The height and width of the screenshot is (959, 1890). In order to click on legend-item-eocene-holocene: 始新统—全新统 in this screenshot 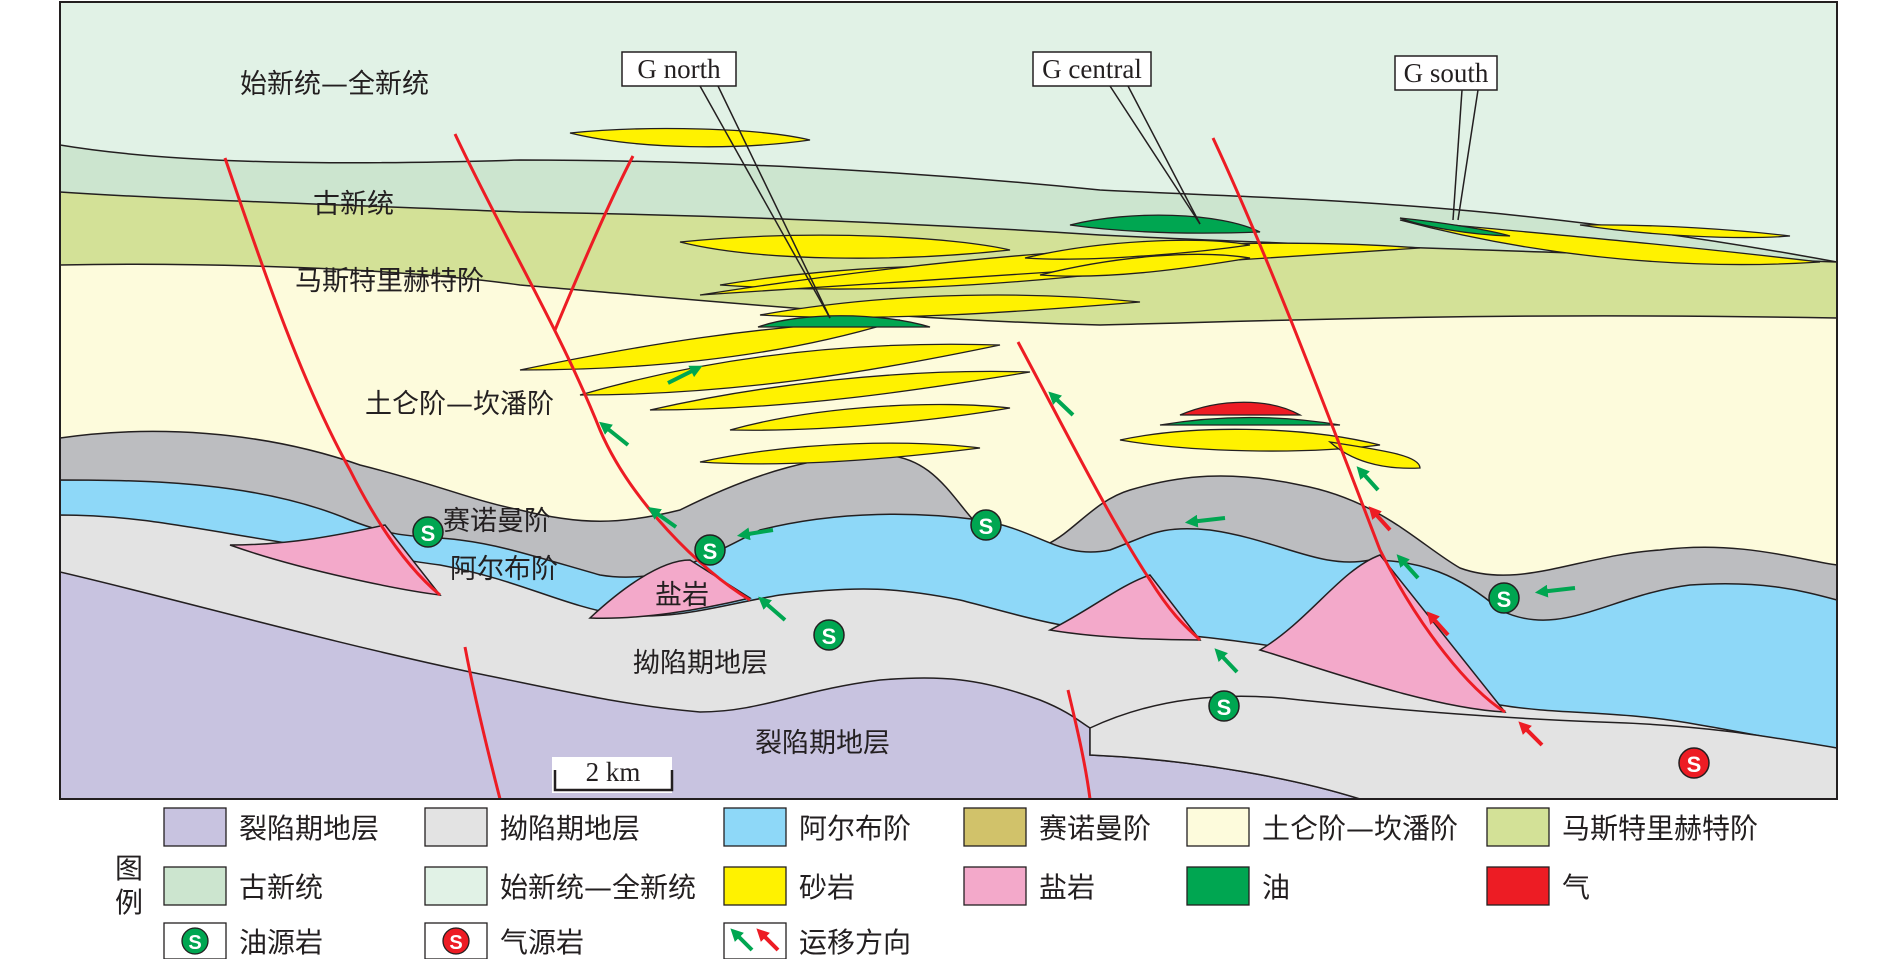, I will do `click(560, 886)`.